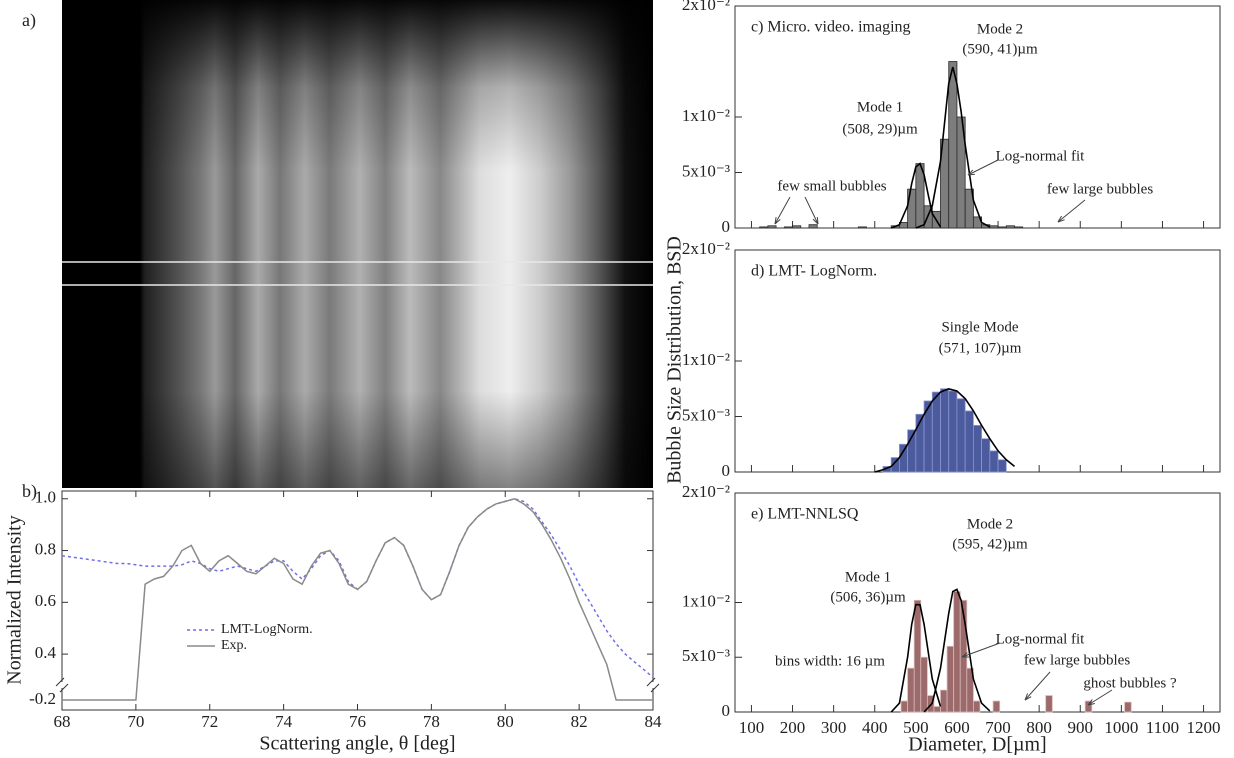 The image size is (1234, 758). Describe the element at coordinates (29, 20) in the screenshot. I see `panel-label: a)` at that location.